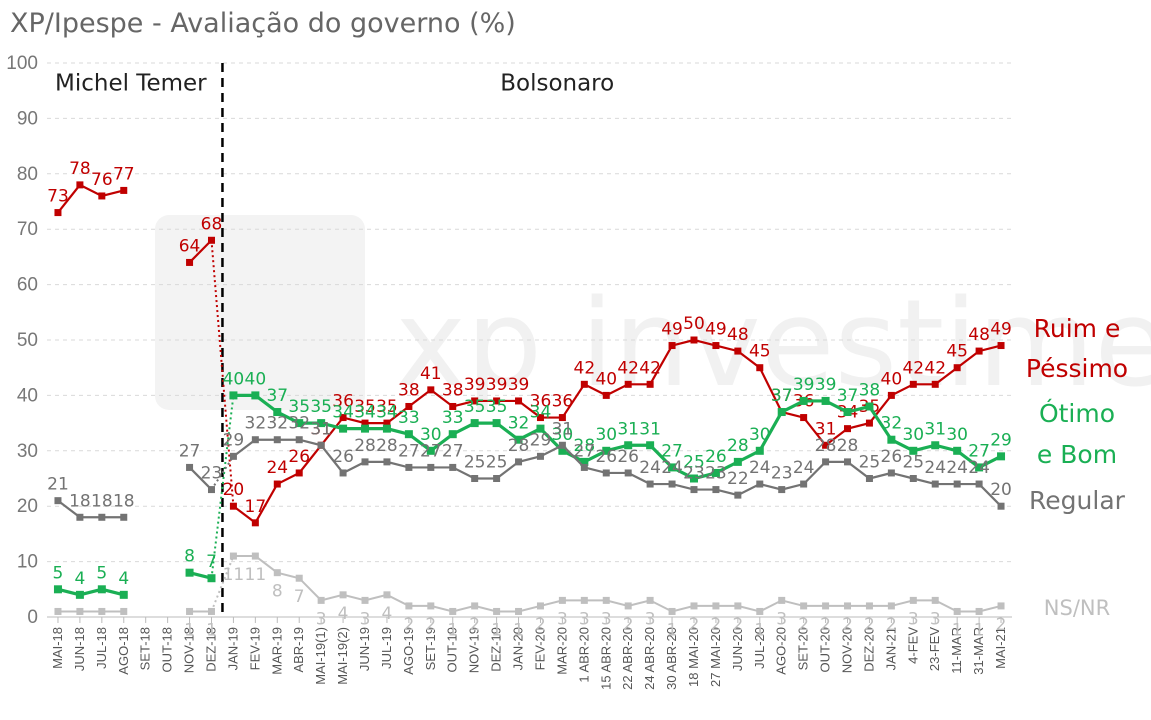 The image size is (1151, 720). Describe the element at coordinates (222, 487) in the screenshot. I see `series-connector` at that location.